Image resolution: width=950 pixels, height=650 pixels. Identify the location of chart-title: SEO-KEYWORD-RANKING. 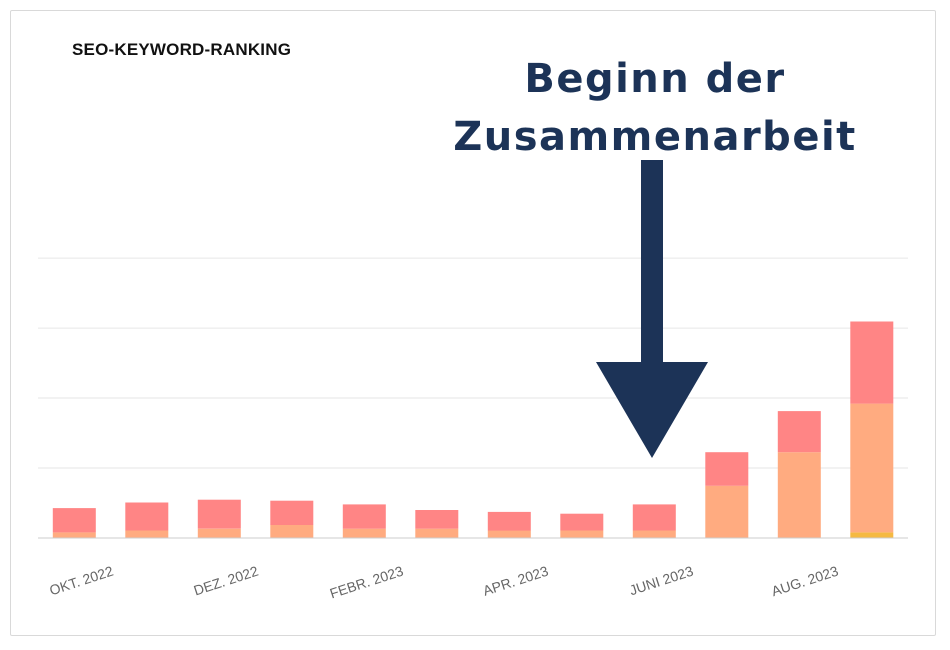
(182, 49).